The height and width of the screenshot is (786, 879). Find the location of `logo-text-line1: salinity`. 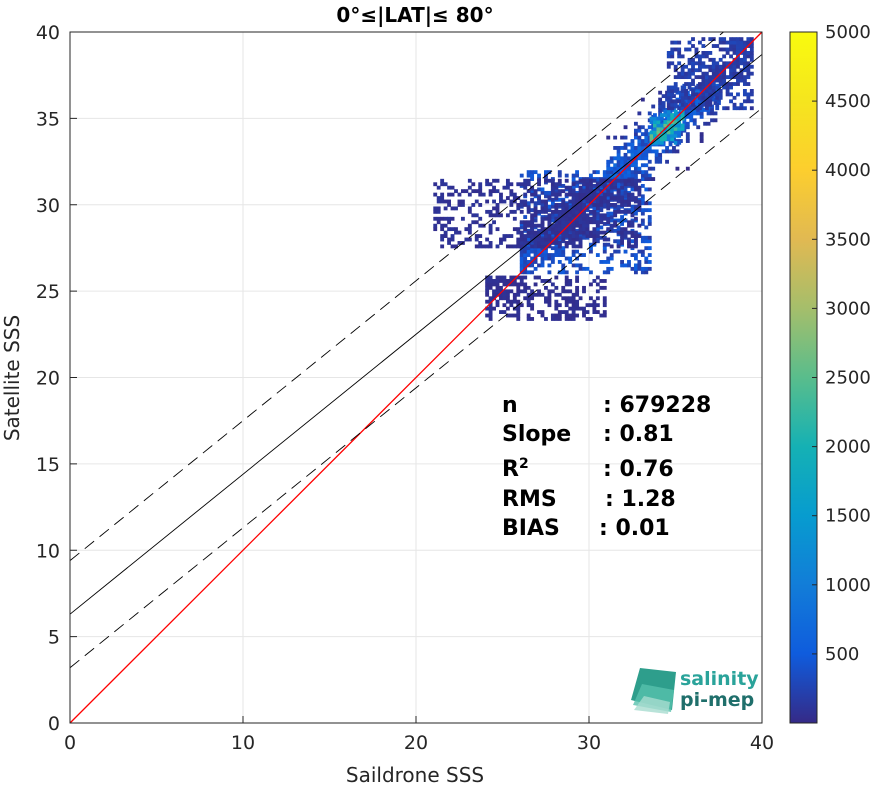

logo-text-line1: salinity is located at coordinates (719, 679).